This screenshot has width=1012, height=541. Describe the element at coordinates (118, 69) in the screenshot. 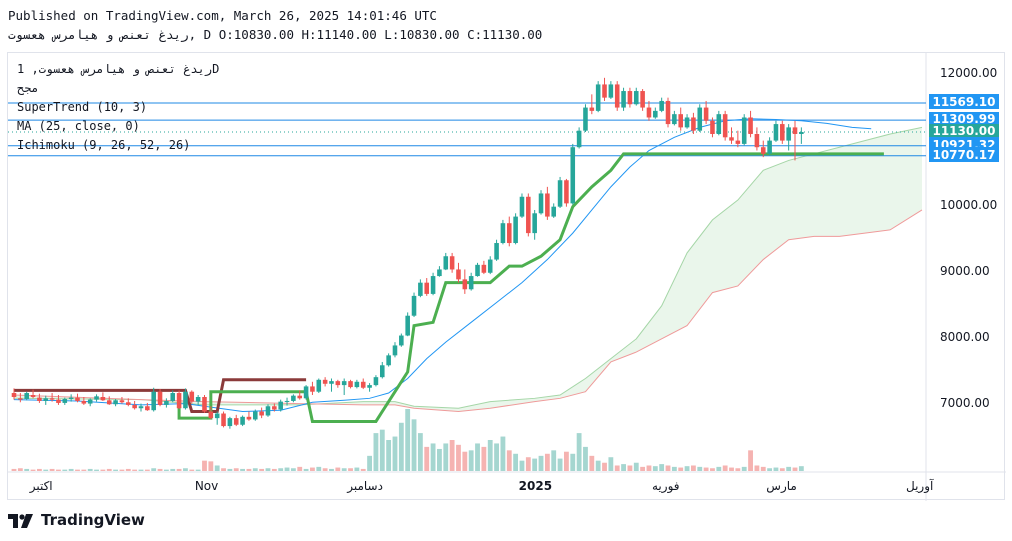

I see `legend-symbol: ریدغ تعنص و هیامرس هعسوت, 1D` at that location.